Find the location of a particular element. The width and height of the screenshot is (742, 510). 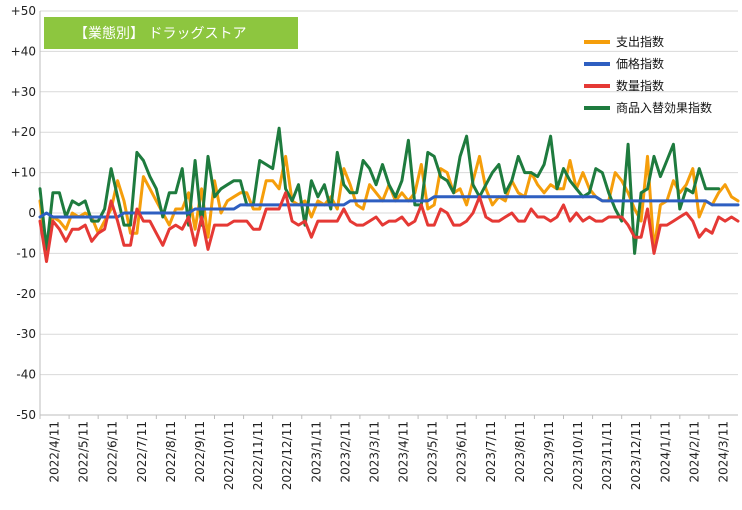

y-tick-label: +30 is located at coordinates (23, 92).